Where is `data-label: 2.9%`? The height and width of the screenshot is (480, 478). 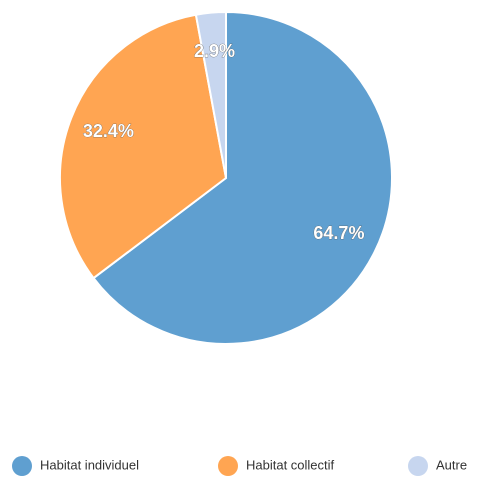 data-label: 2.9% is located at coordinates (214, 51).